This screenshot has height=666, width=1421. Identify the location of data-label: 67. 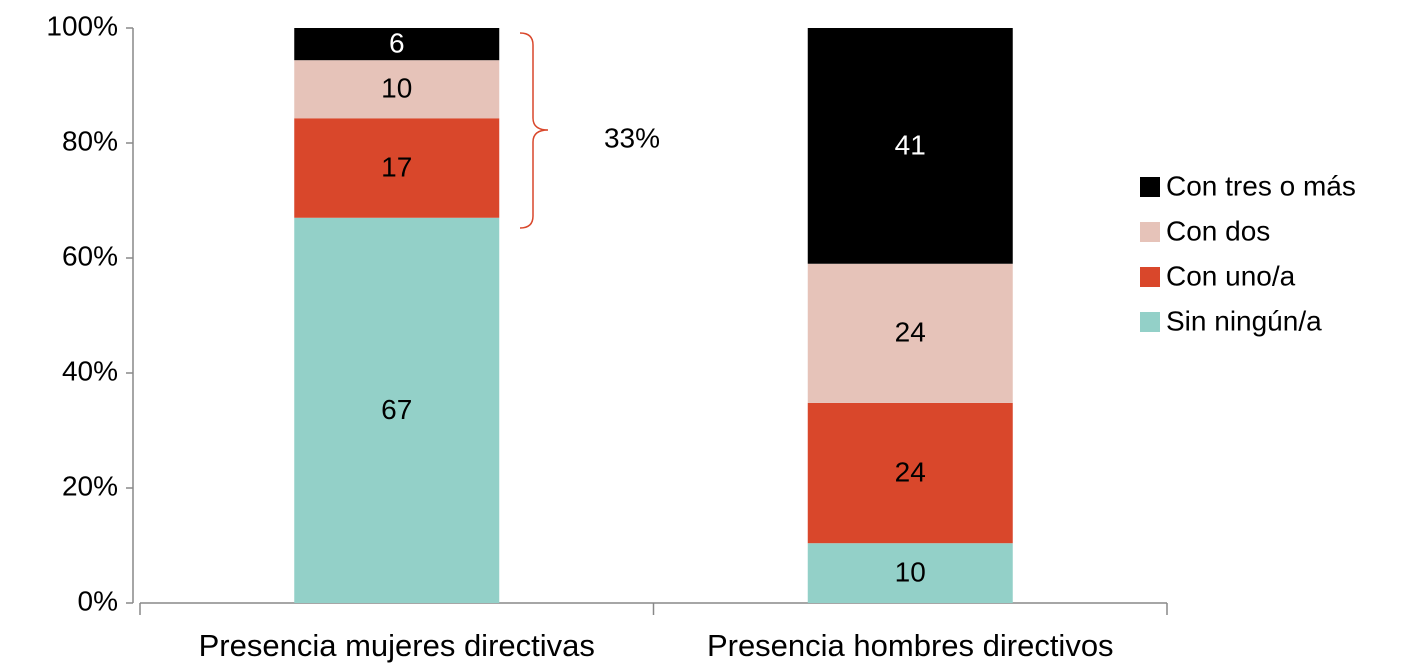
(396, 409).